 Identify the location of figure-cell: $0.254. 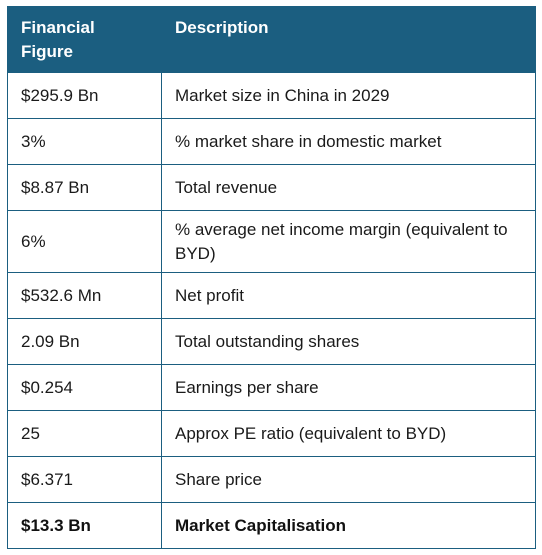
(84, 387).